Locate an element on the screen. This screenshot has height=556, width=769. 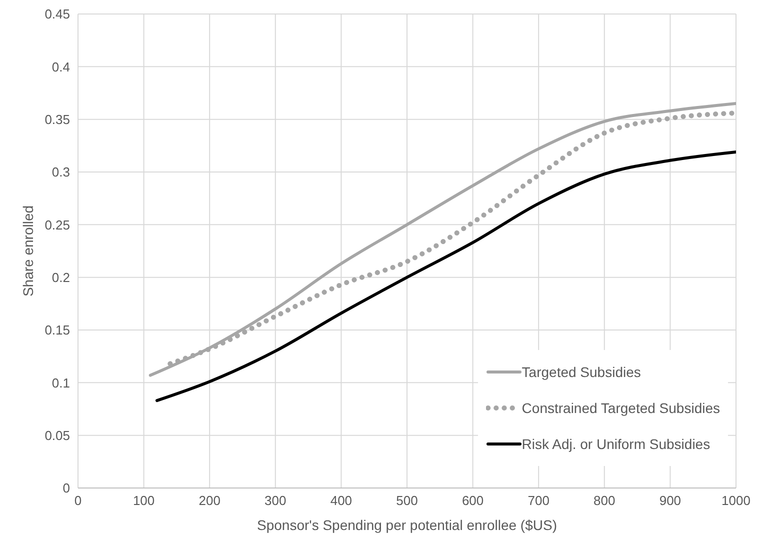
x-tick-label: 800 is located at coordinates (605, 500).